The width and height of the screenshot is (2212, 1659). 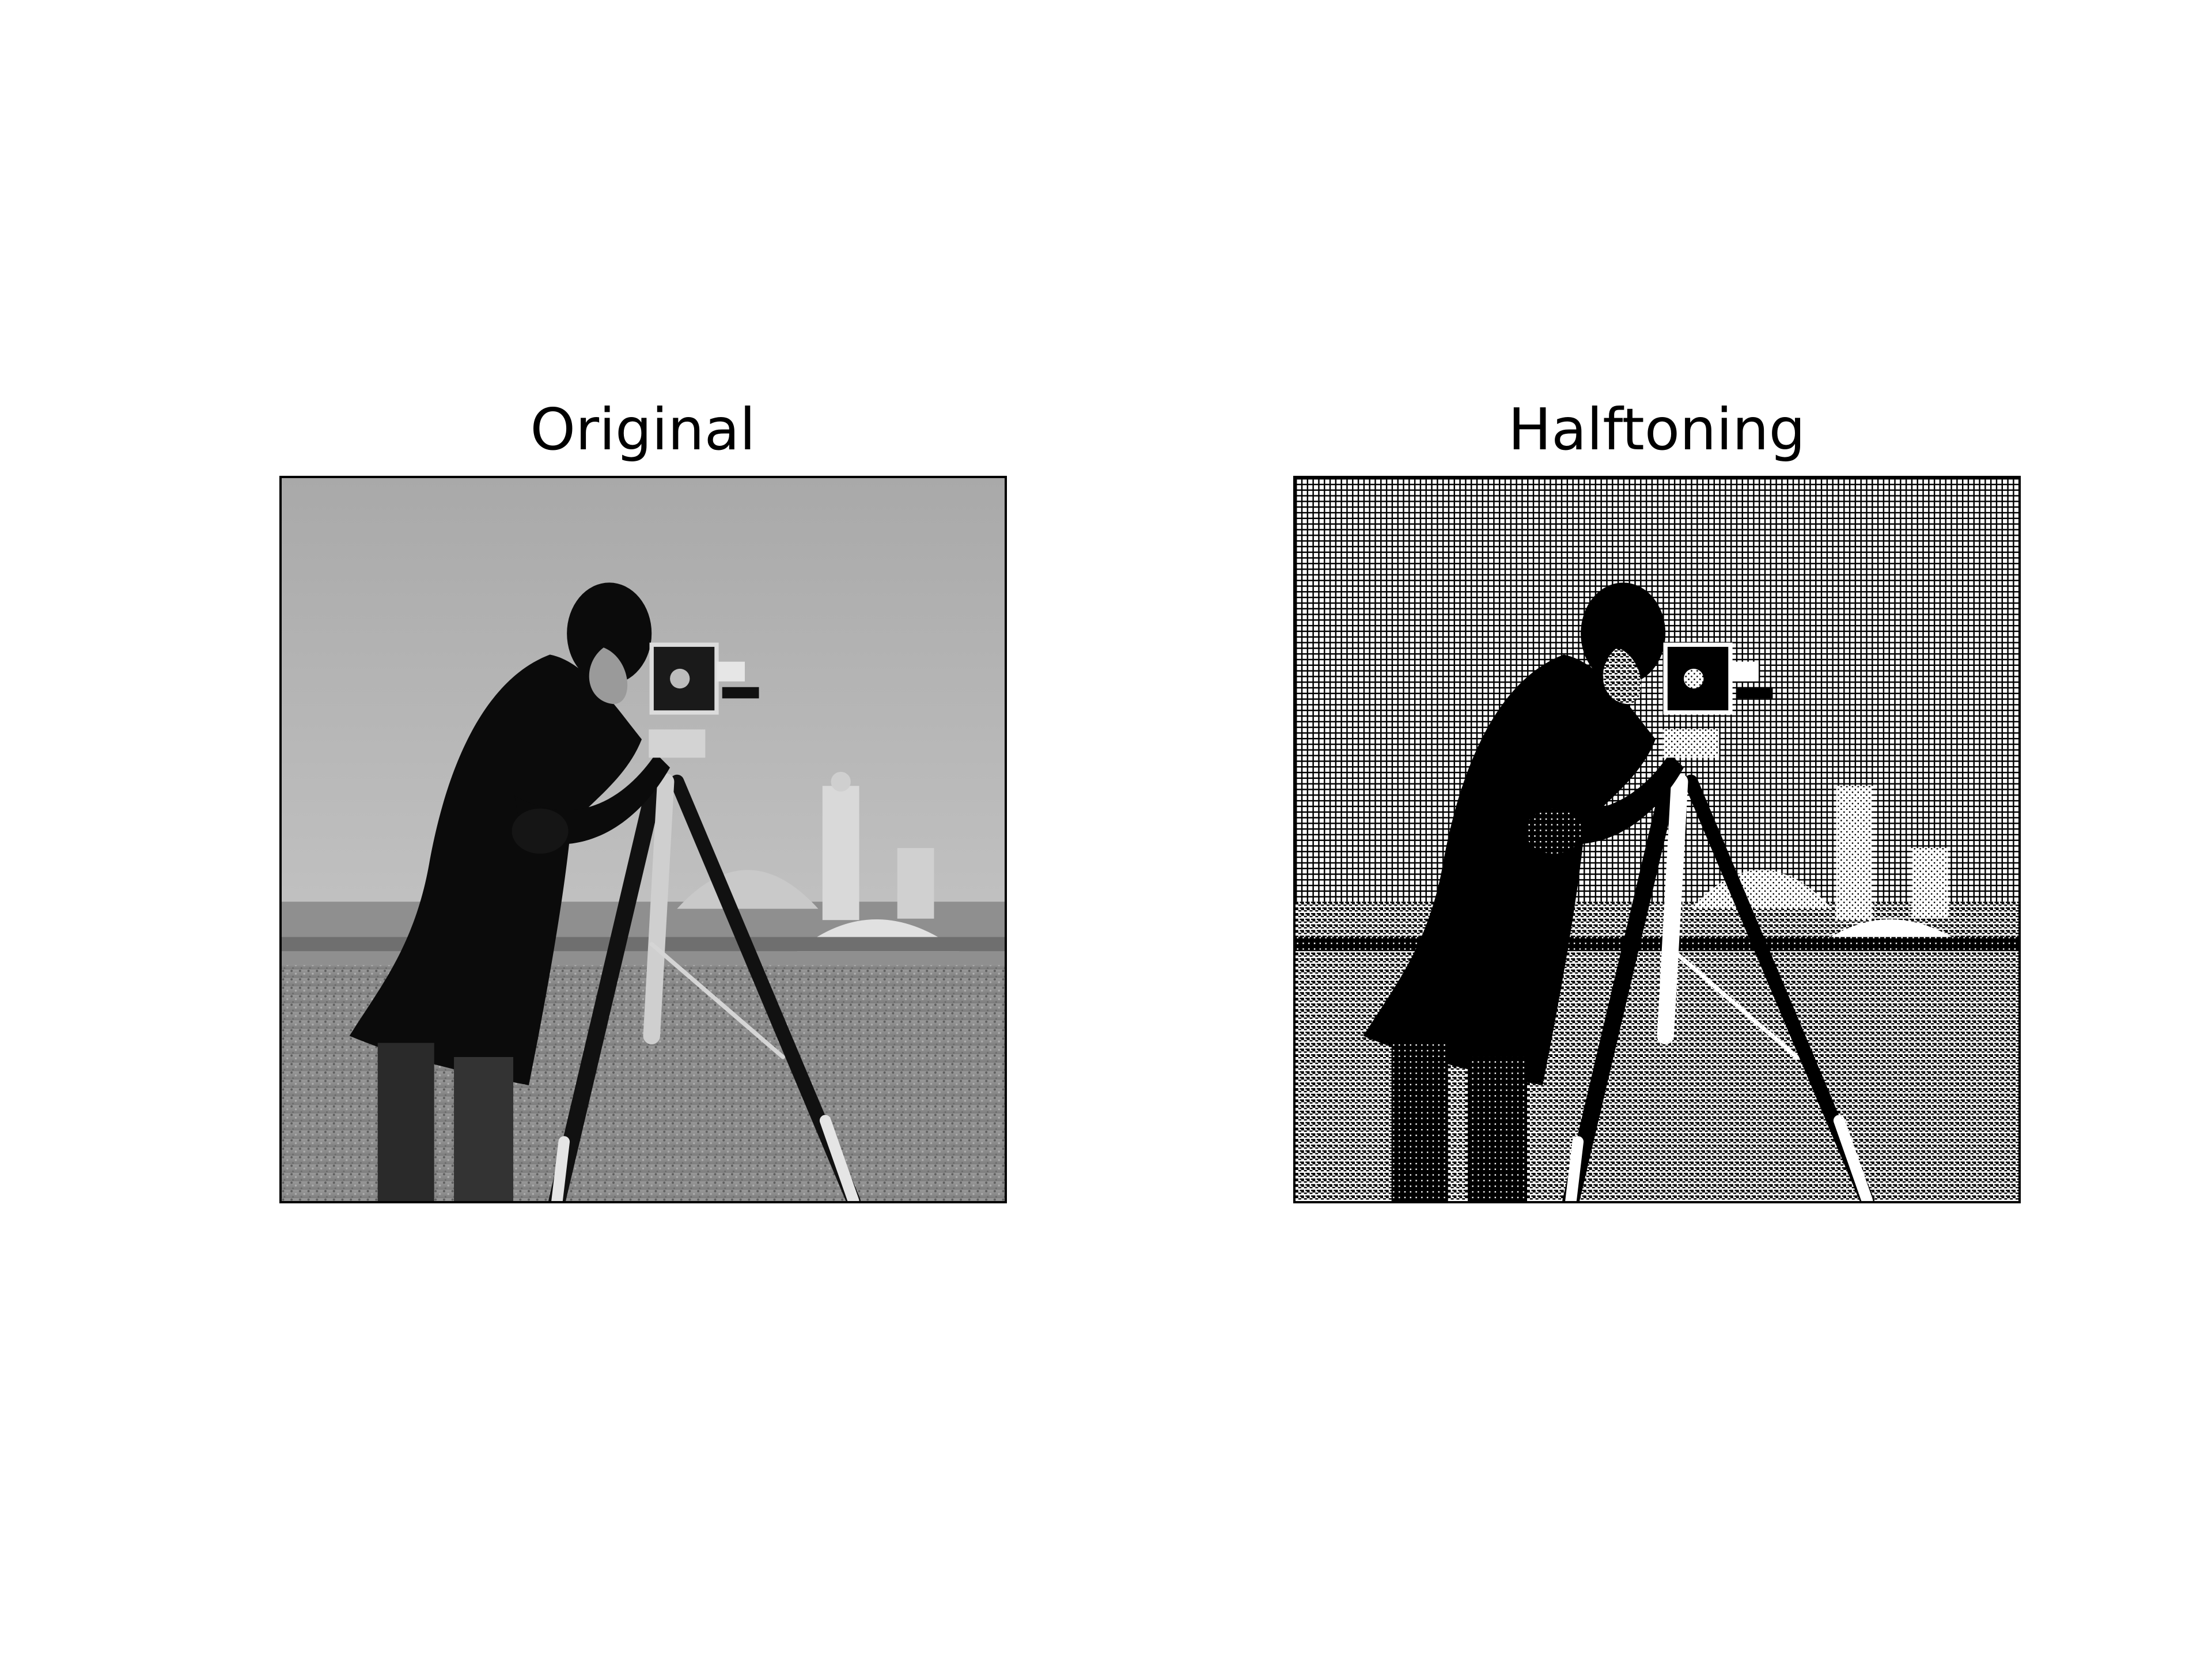 I want to click on halftoning-image-frame, so click(x=1657, y=839).